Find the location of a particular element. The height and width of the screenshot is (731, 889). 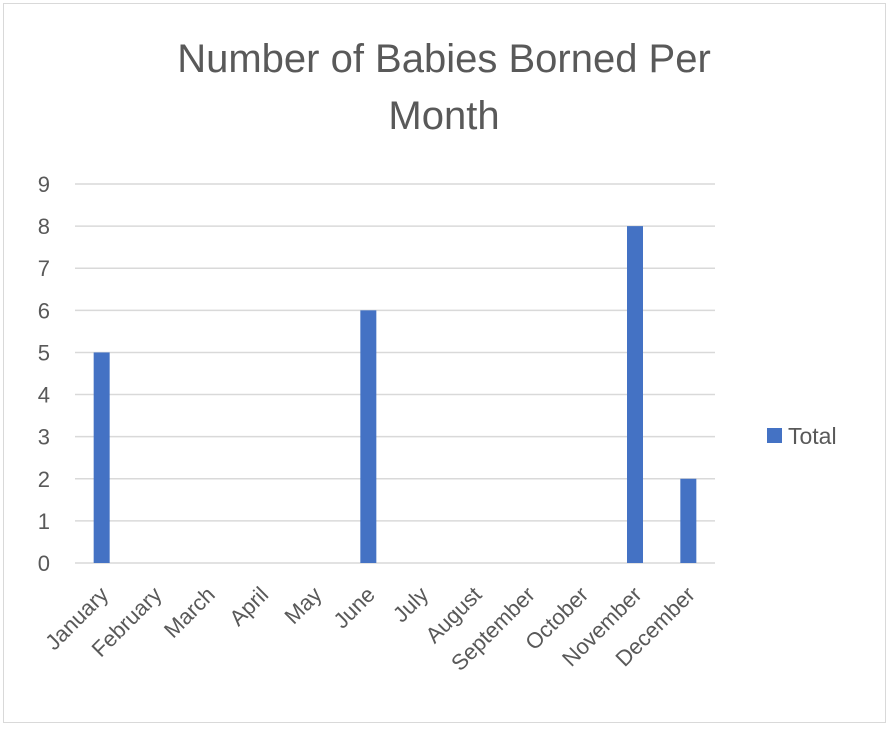

chart-title-line-2: Month is located at coordinates (443, 116).